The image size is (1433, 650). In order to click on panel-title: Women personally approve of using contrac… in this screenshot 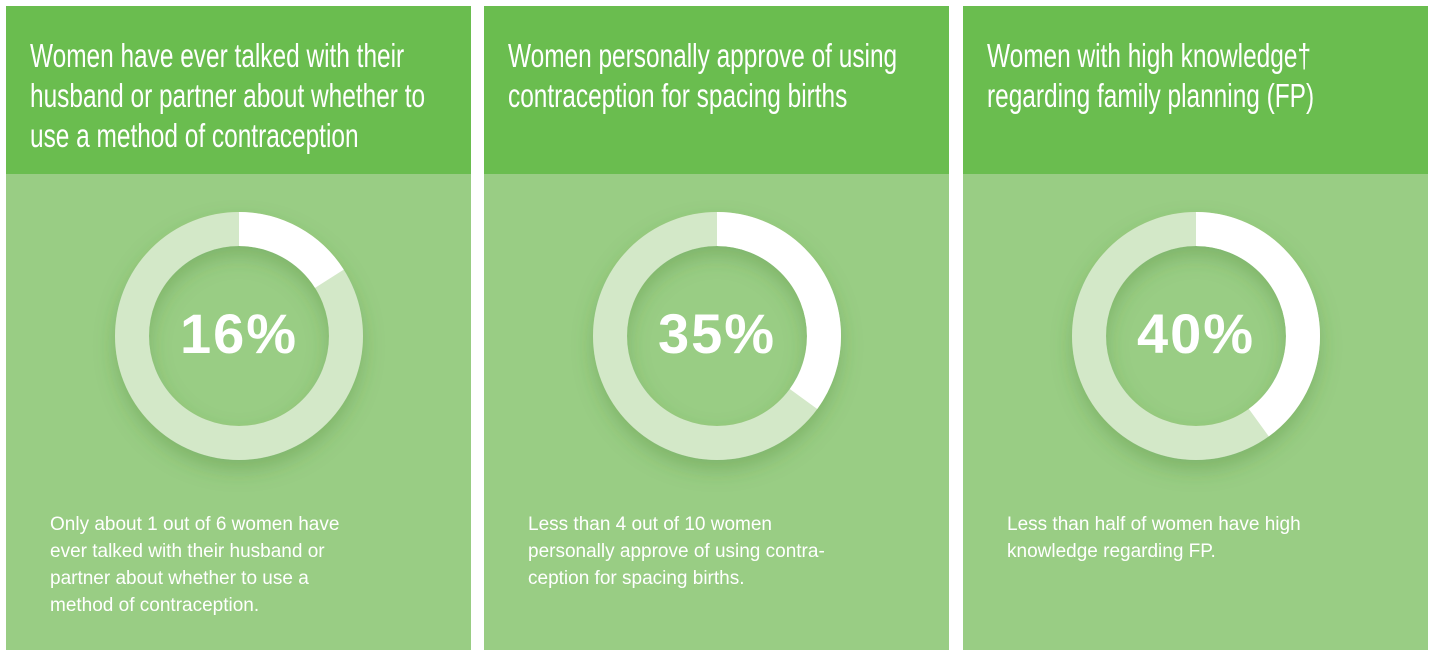, I will do `click(715, 76)`.